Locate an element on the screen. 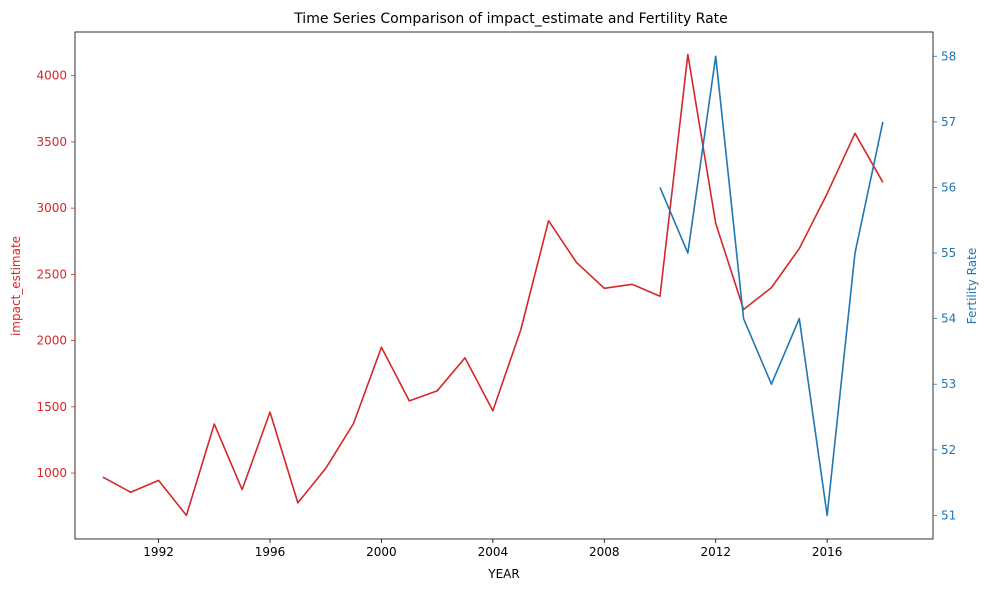 The height and width of the screenshot is (590, 989). left-y-tick-label: 2000 is located at coordinates (51, 341).